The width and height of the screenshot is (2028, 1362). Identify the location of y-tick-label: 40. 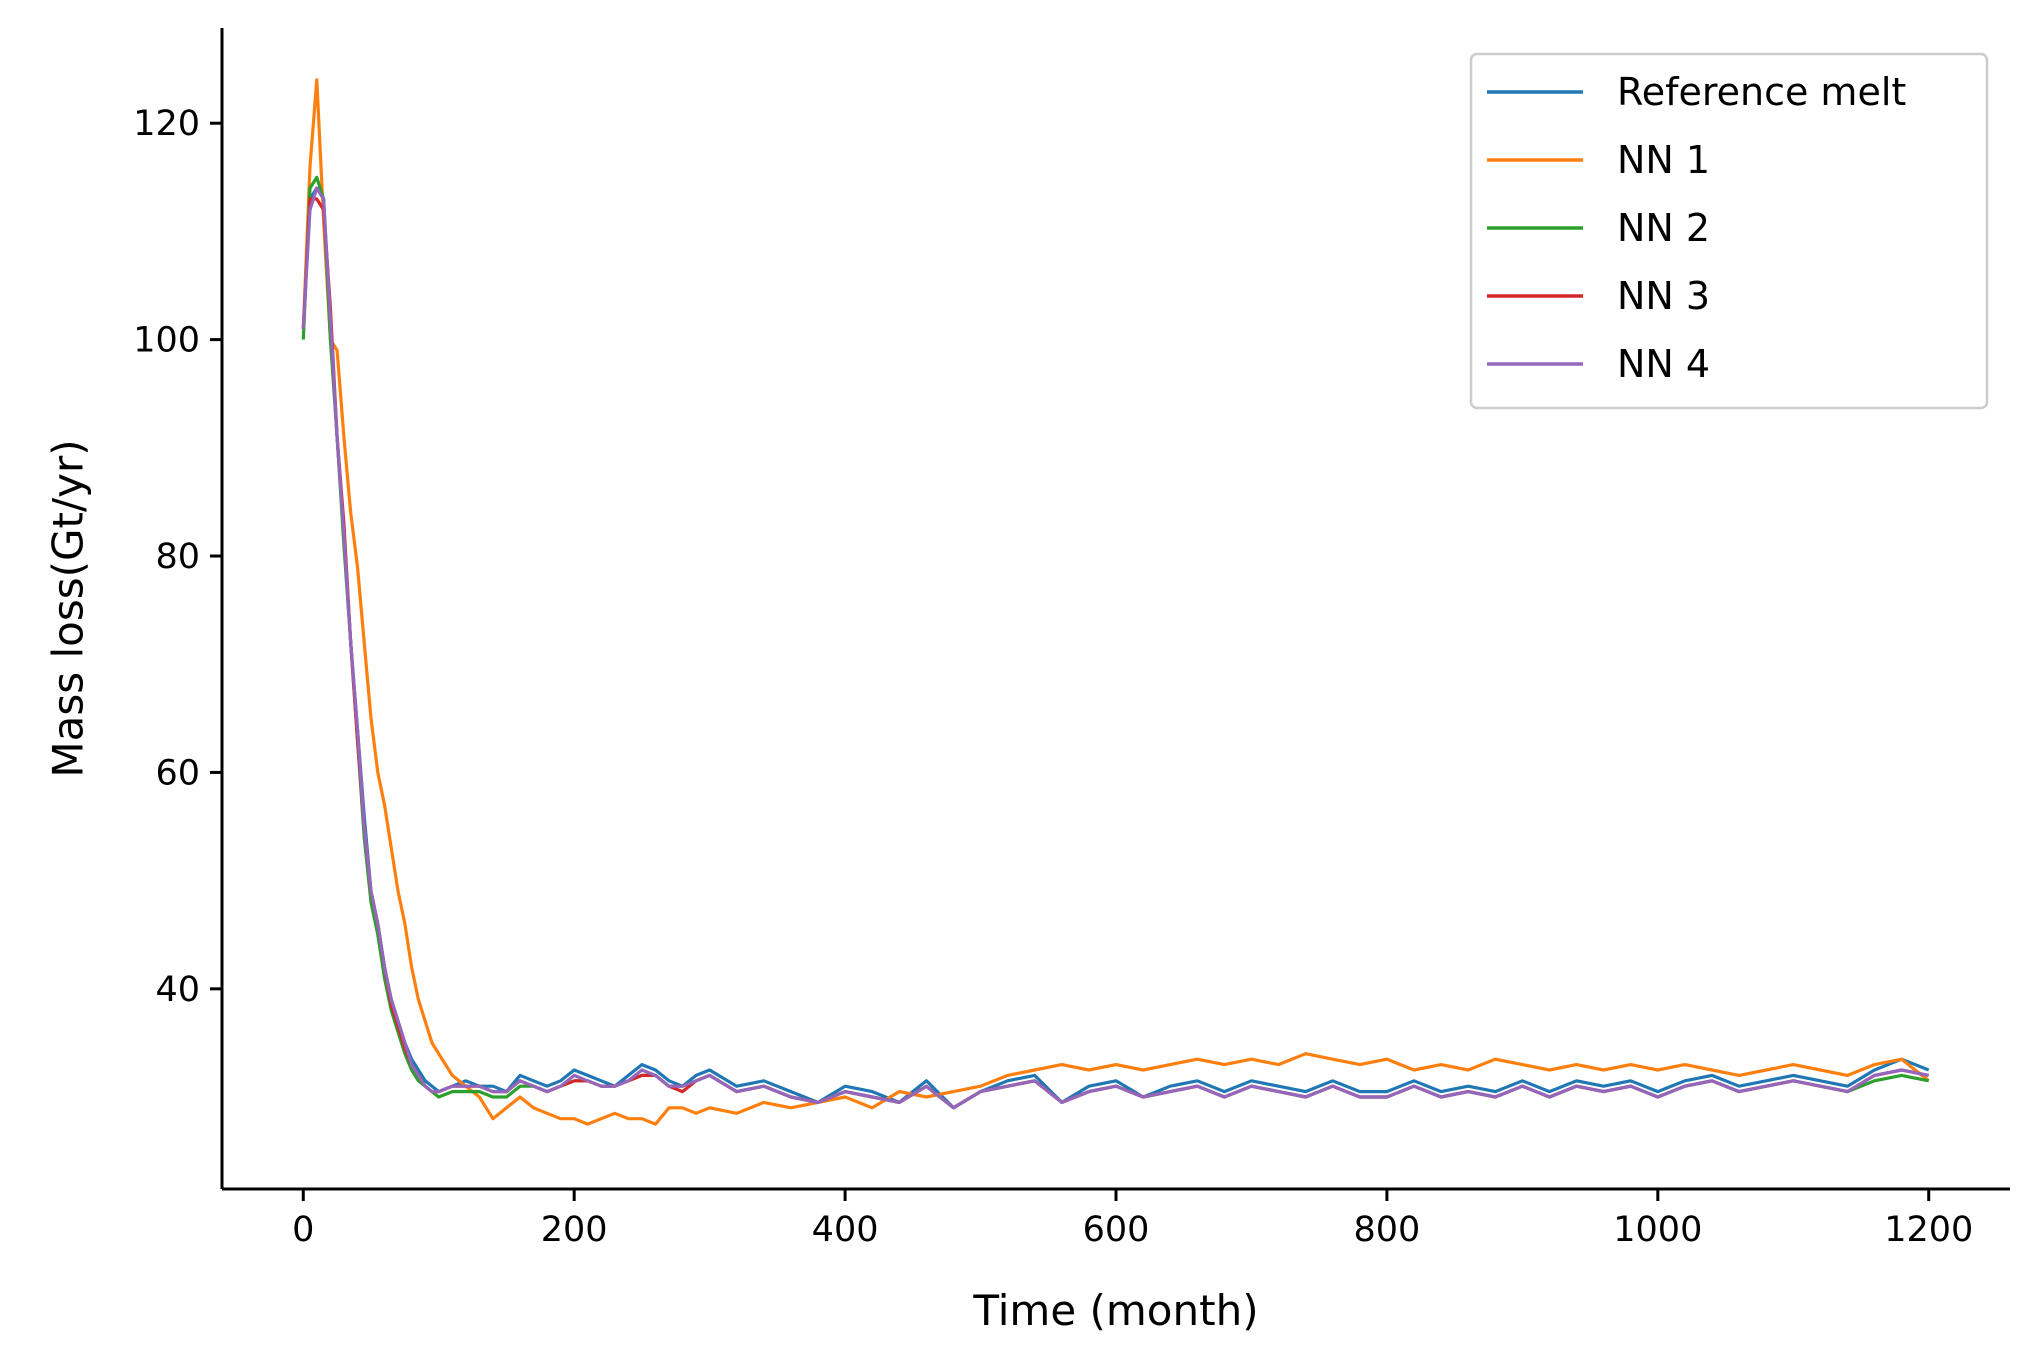
(177, 990).